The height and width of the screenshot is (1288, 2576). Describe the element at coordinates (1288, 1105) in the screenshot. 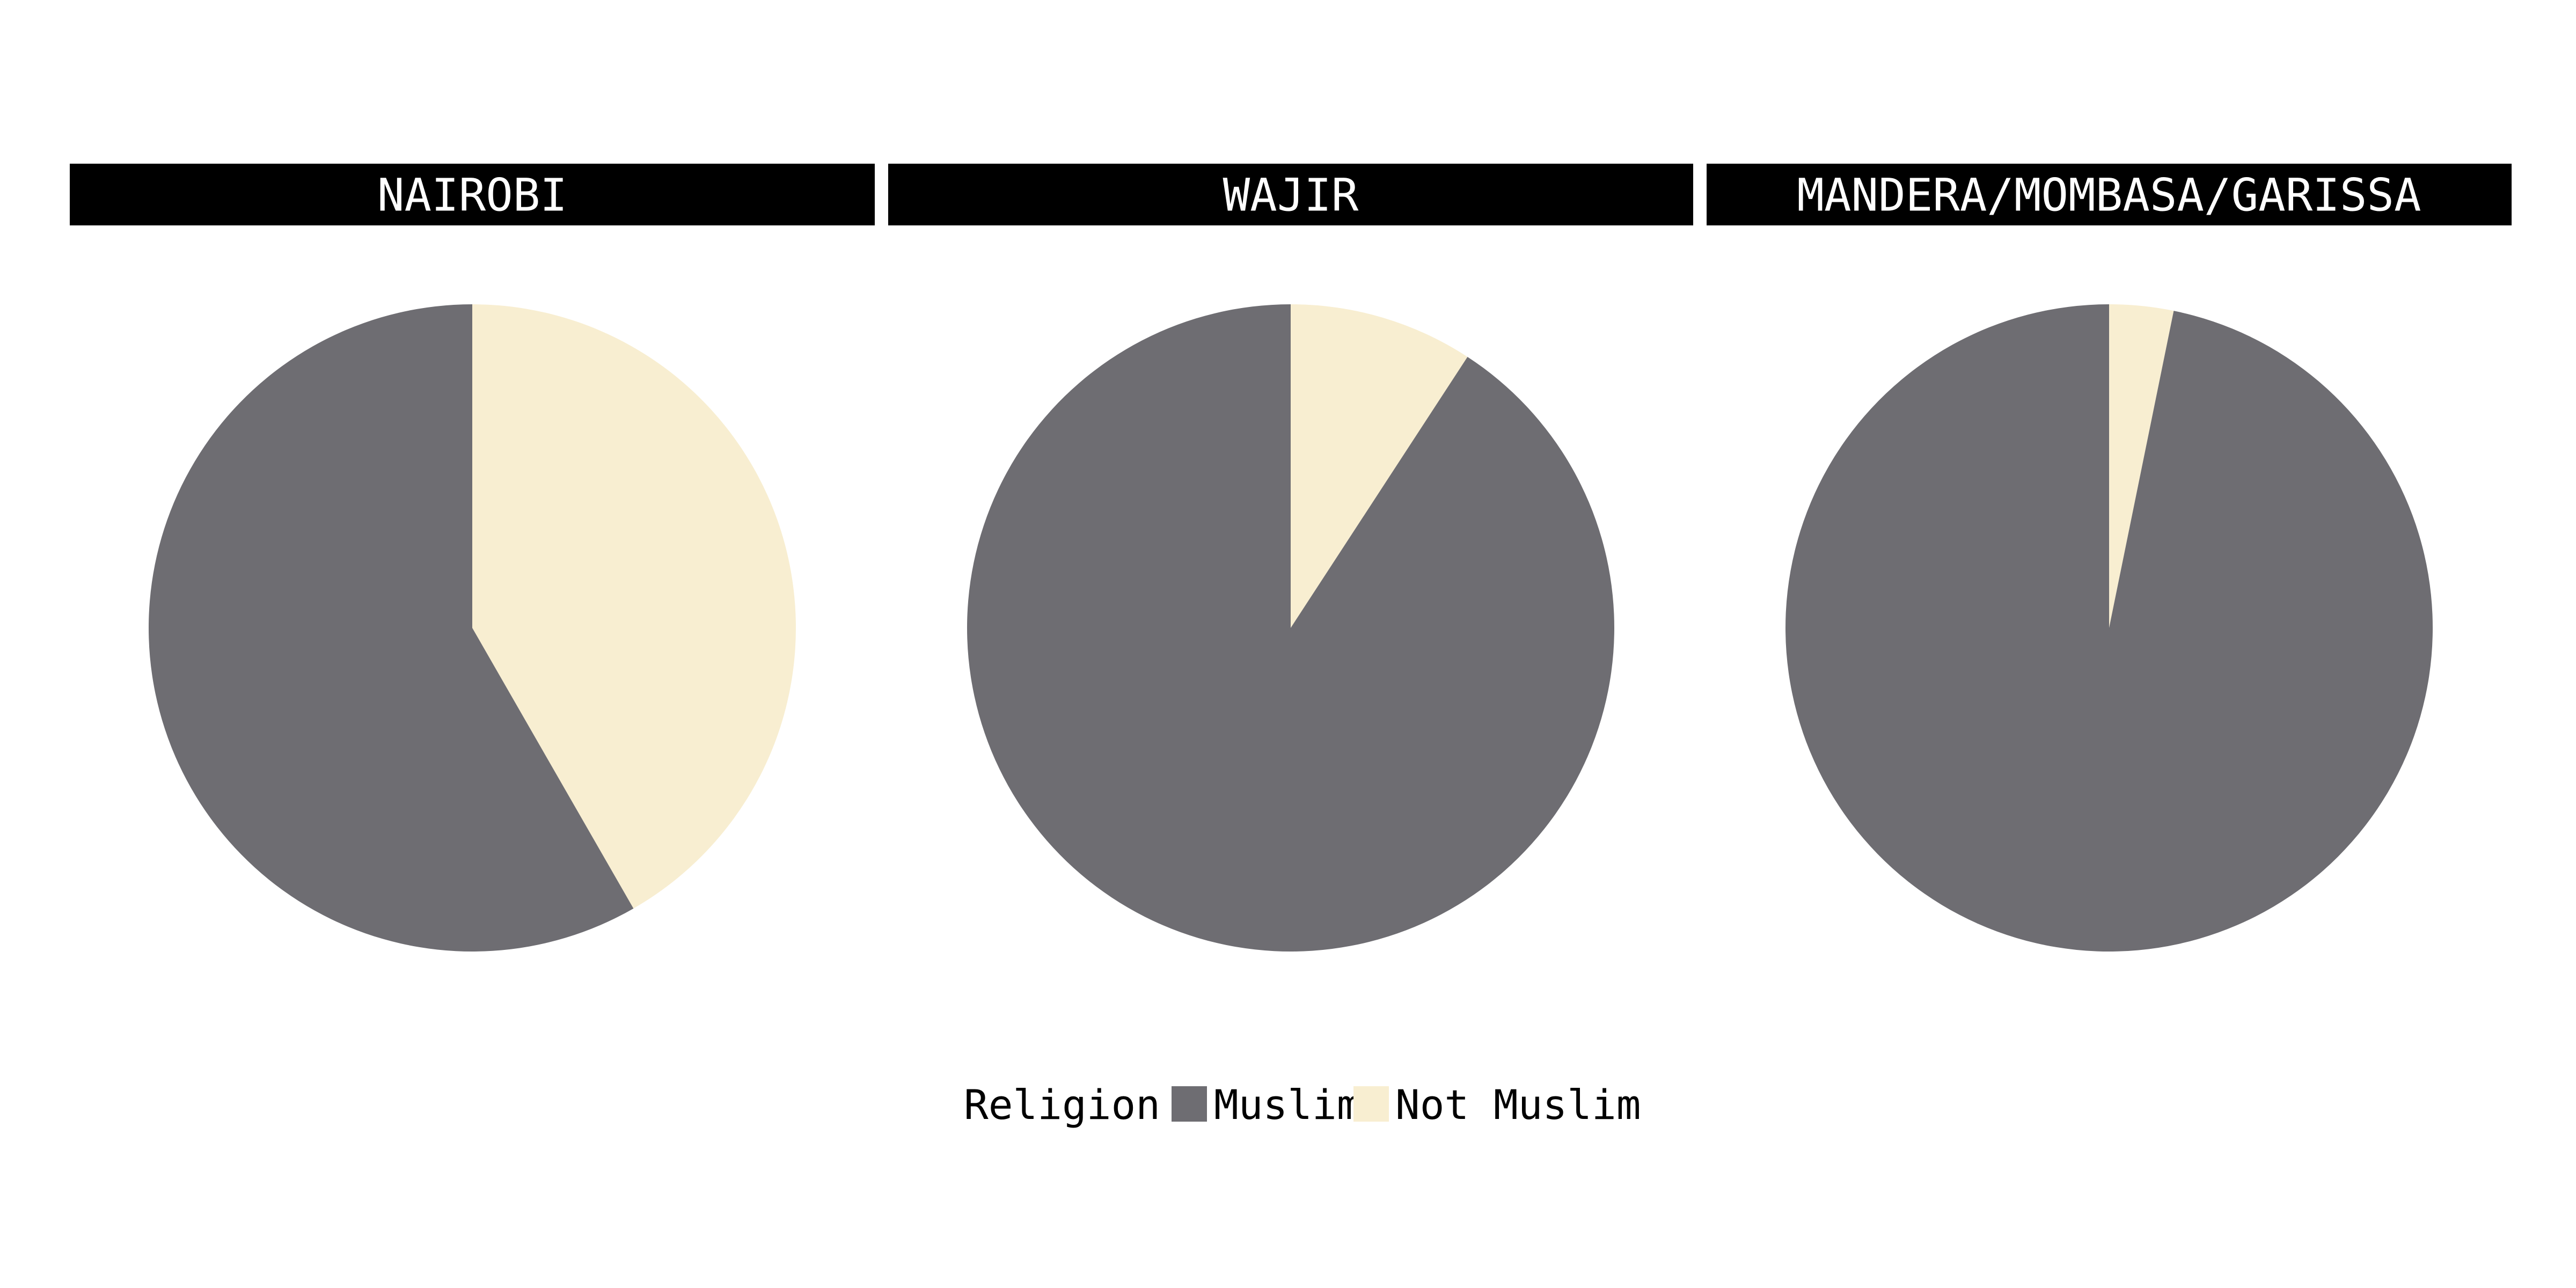

I see `legend-label-muslim: Muslim` at that location.